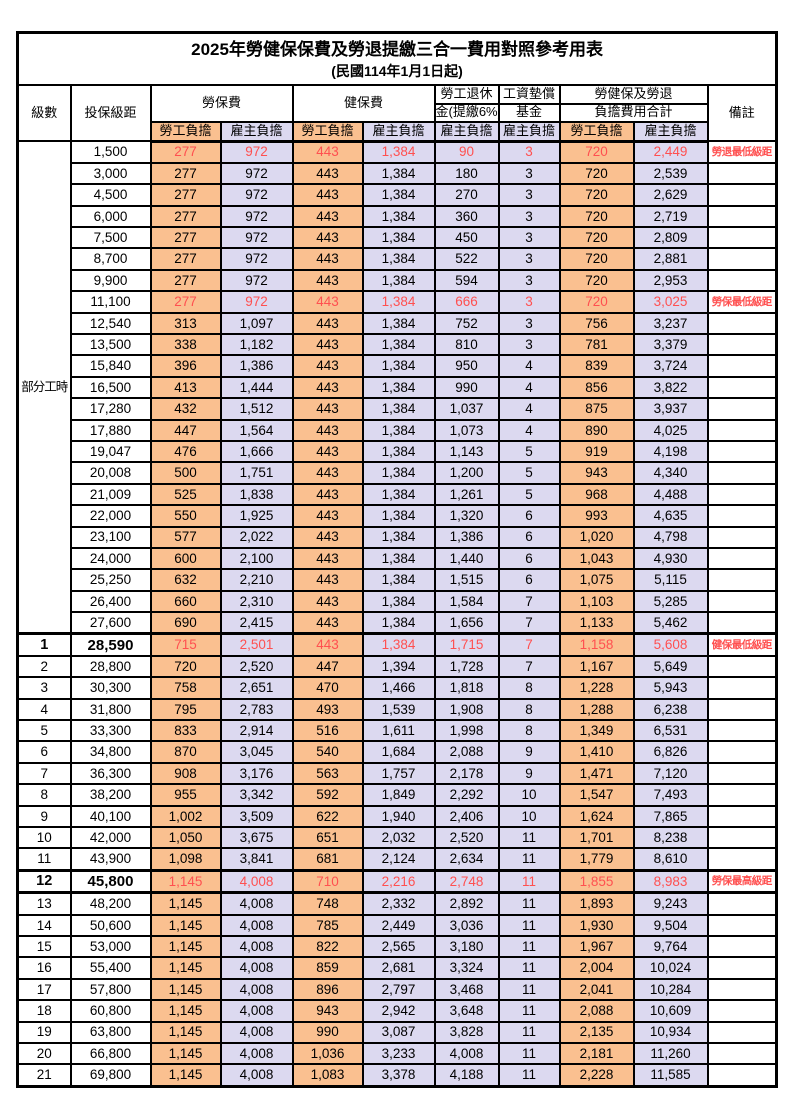  What do you see at coordinates (327, 666) in the screenshot?
I see `health-employee-cell: 447` at bounding box center [327, 666].